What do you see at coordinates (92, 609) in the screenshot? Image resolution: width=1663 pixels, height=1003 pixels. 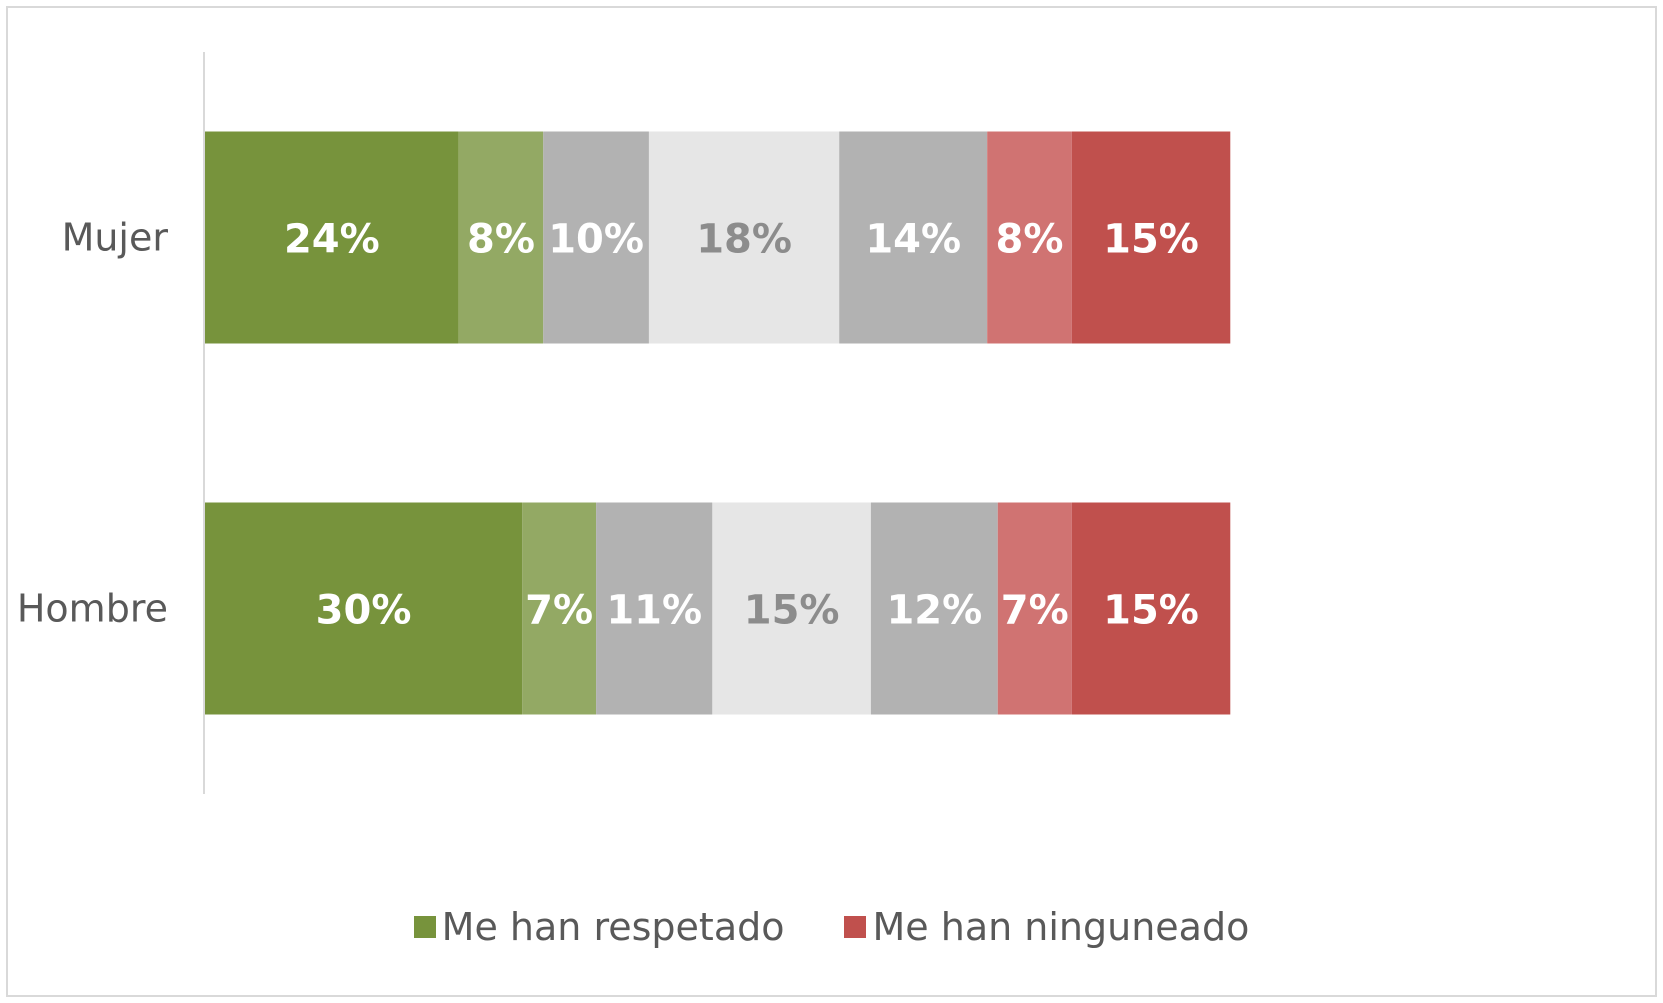 I see `y-tick-label-hombre: Hombre` at bounding box center [92, 609].